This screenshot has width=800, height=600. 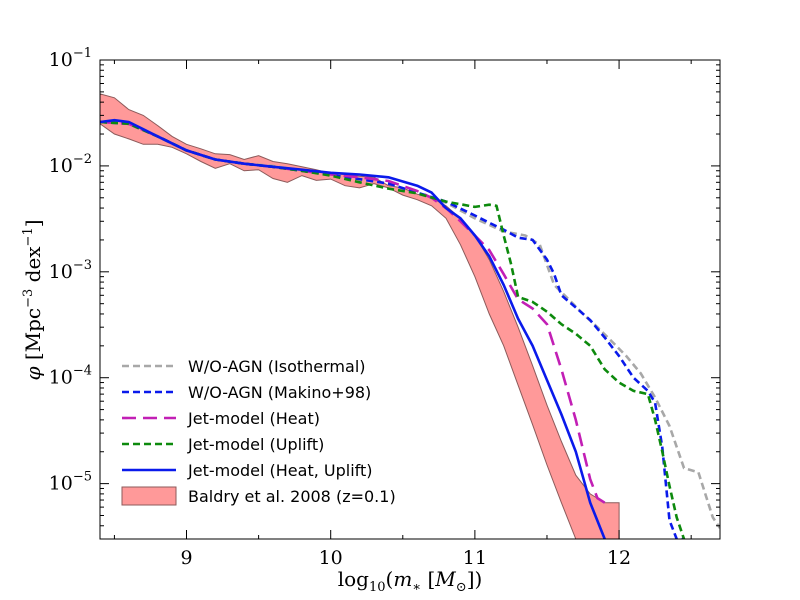 I want to click on y-axis-label: φ [Mpc−3 dex−1], so click(x=33, y=299).